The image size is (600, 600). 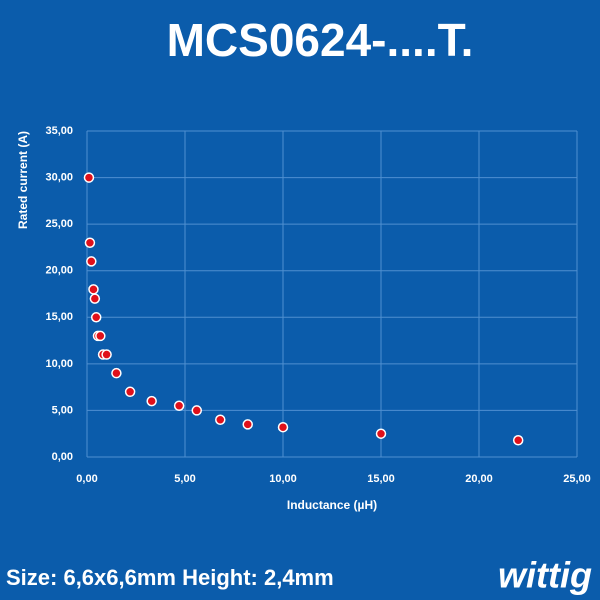 What do you see at coordinates (59, 131) in the screenshot?
I see `y-tick-label: 35,00` at bounding box center [59, 131].